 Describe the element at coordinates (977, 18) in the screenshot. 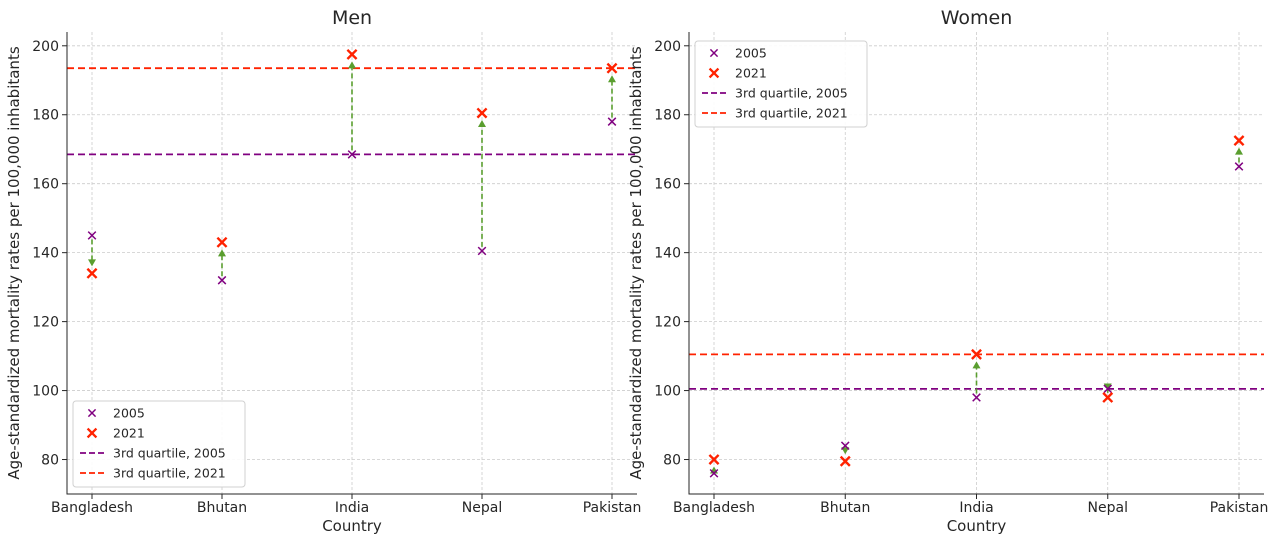

I see `panel-title: Women` at that location.